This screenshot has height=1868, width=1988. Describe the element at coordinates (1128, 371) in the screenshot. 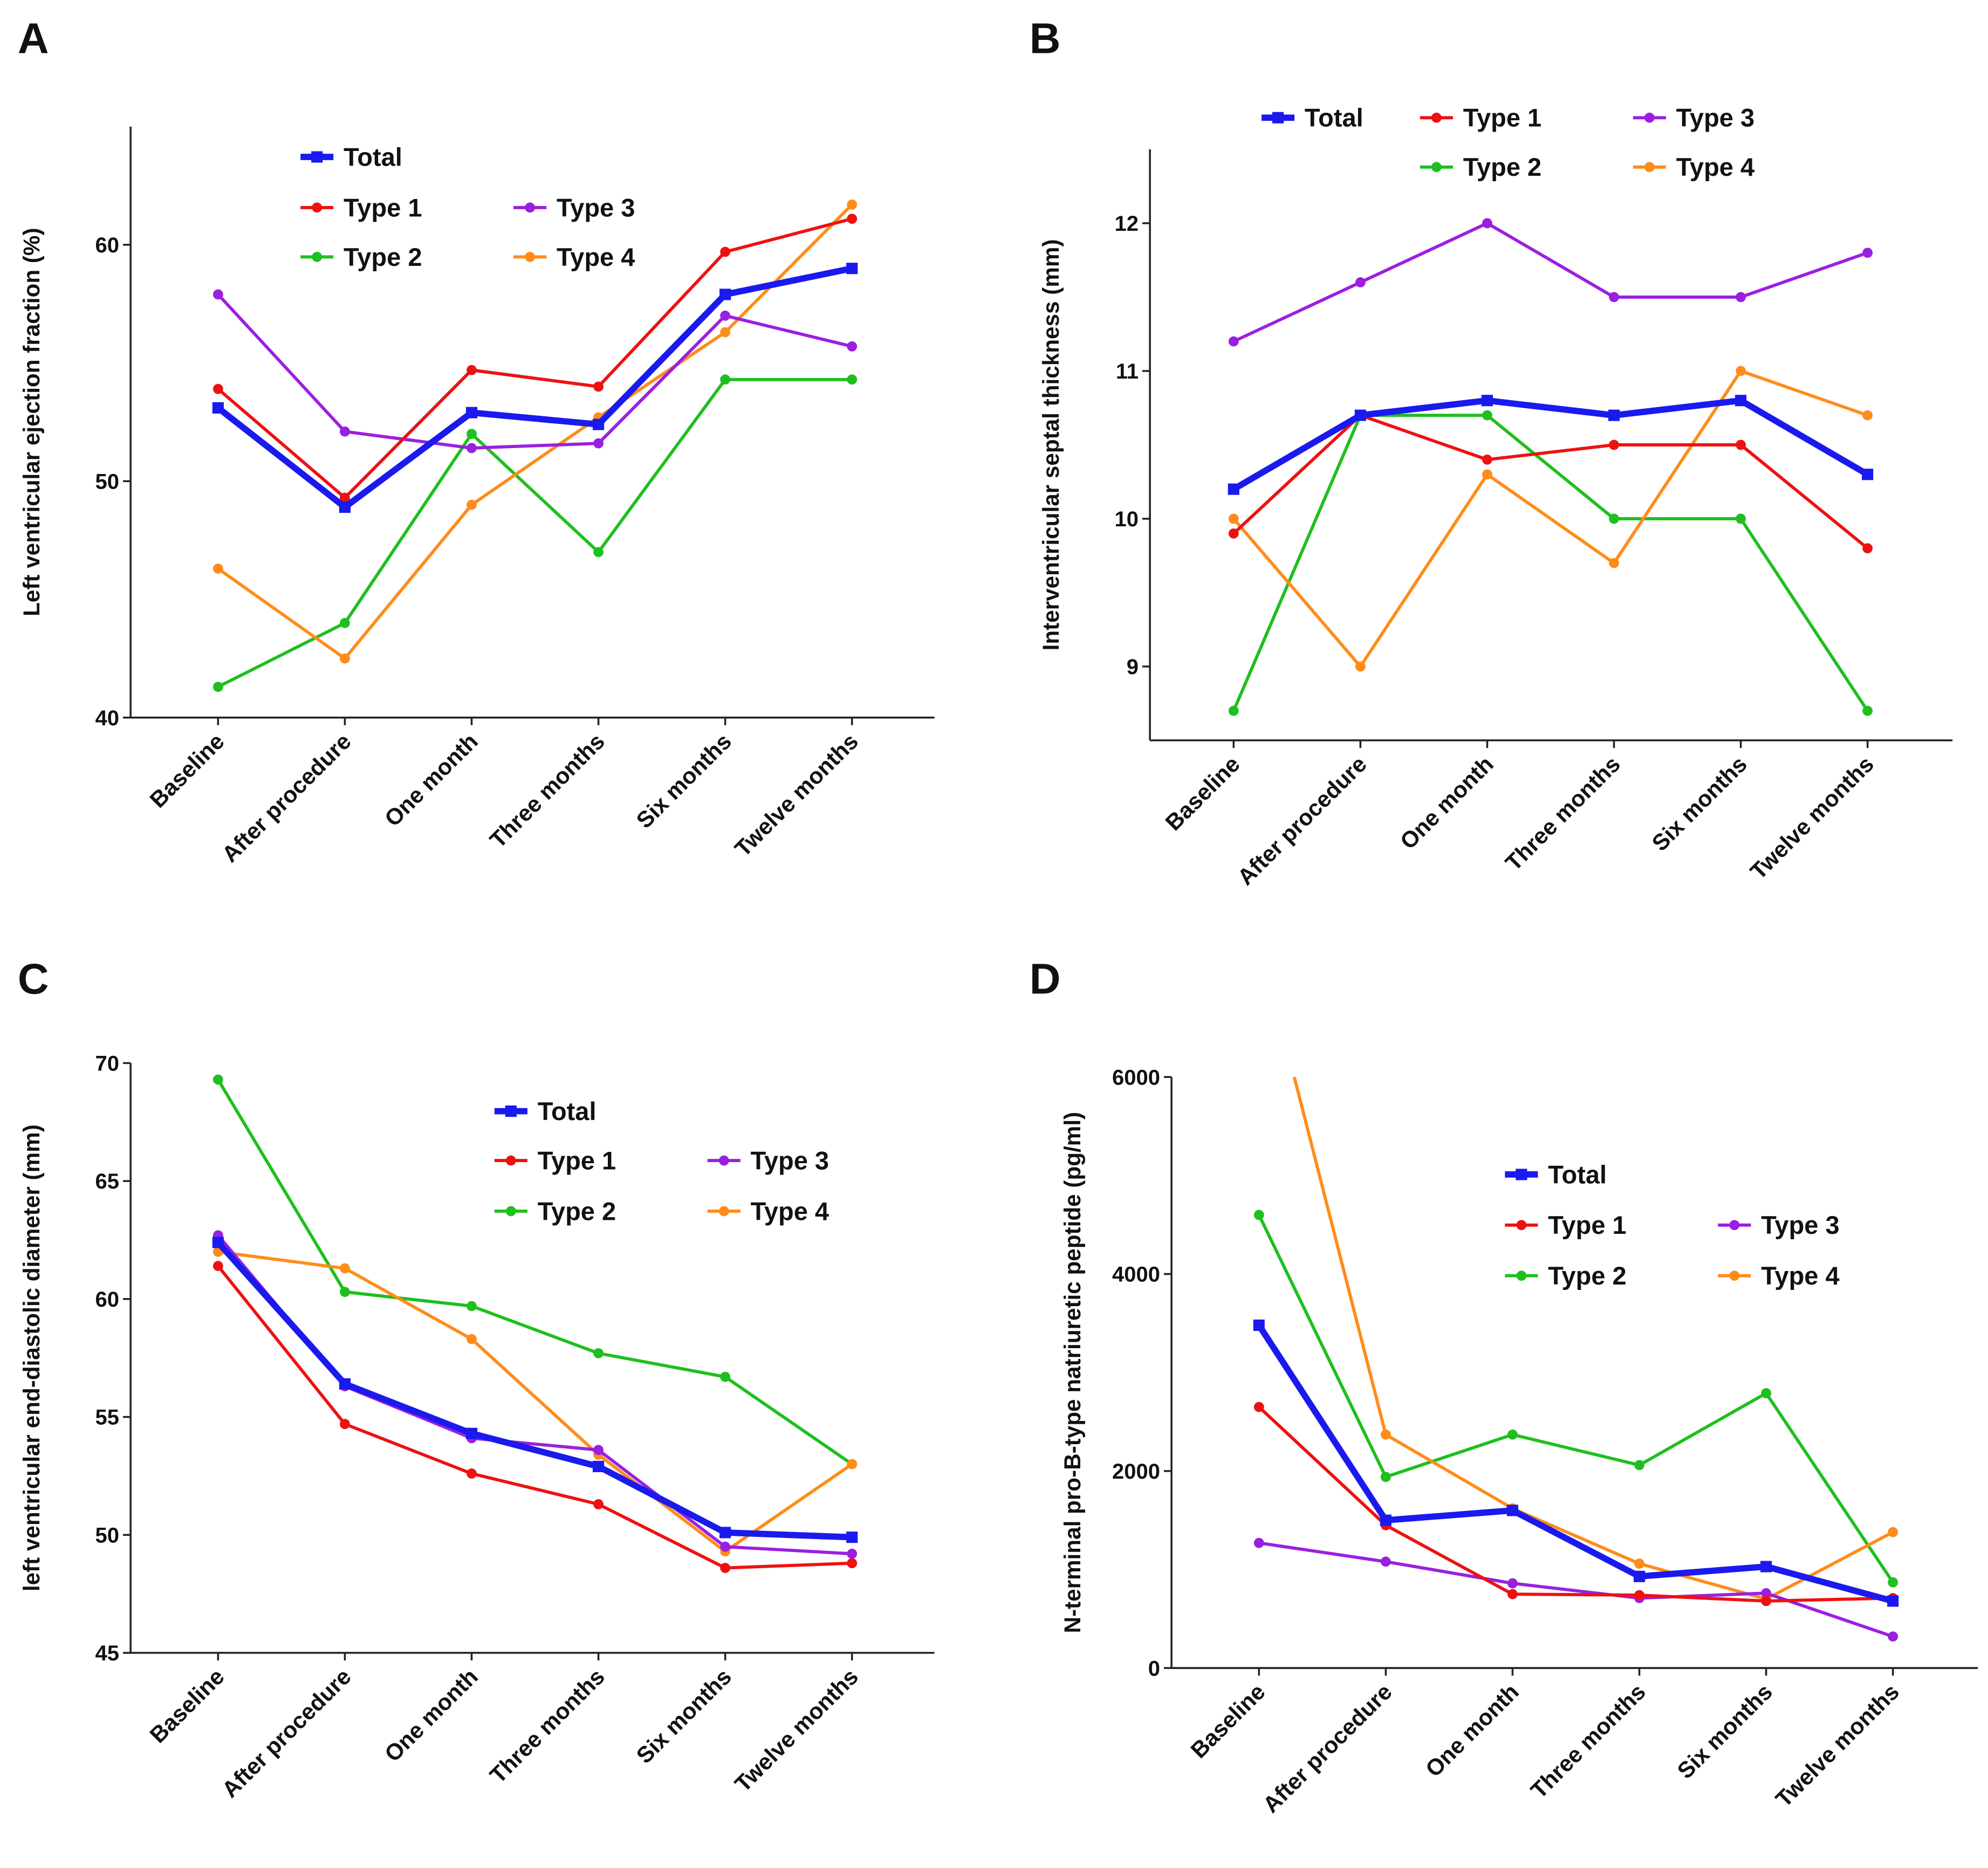

I see `y-tick-label: 11` at that location.